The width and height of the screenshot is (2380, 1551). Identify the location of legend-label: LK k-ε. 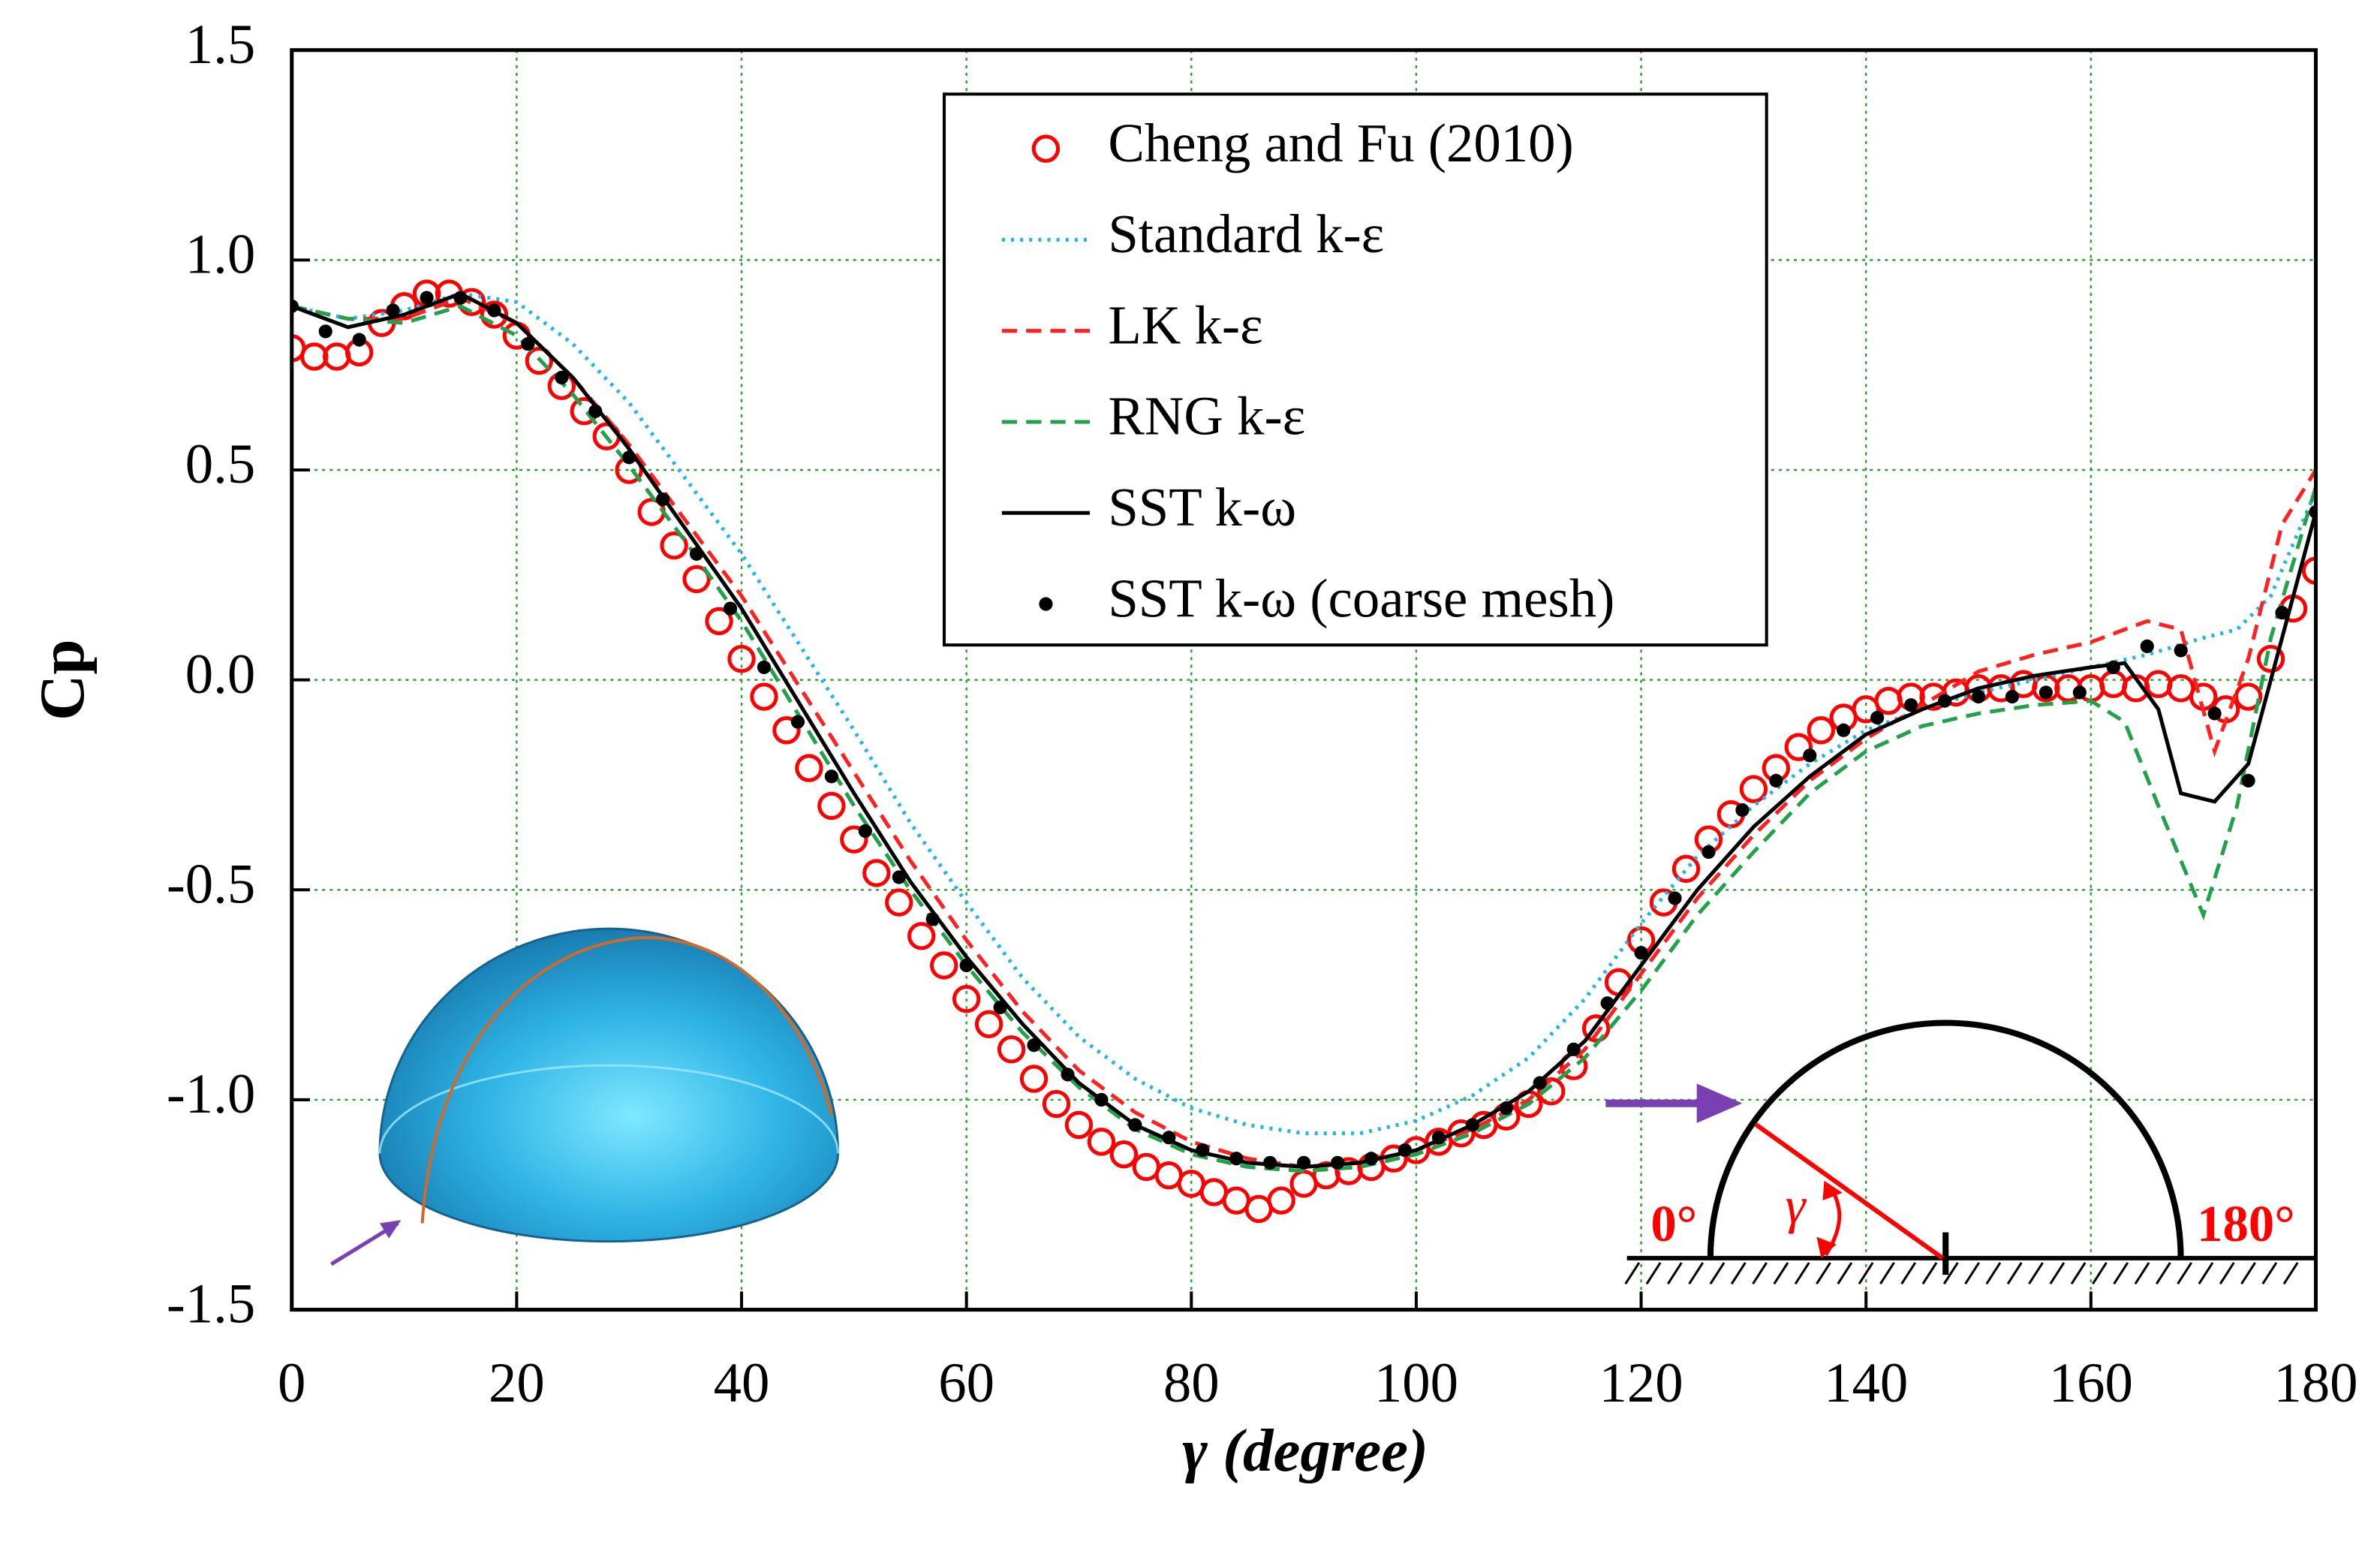
(1185, 324).